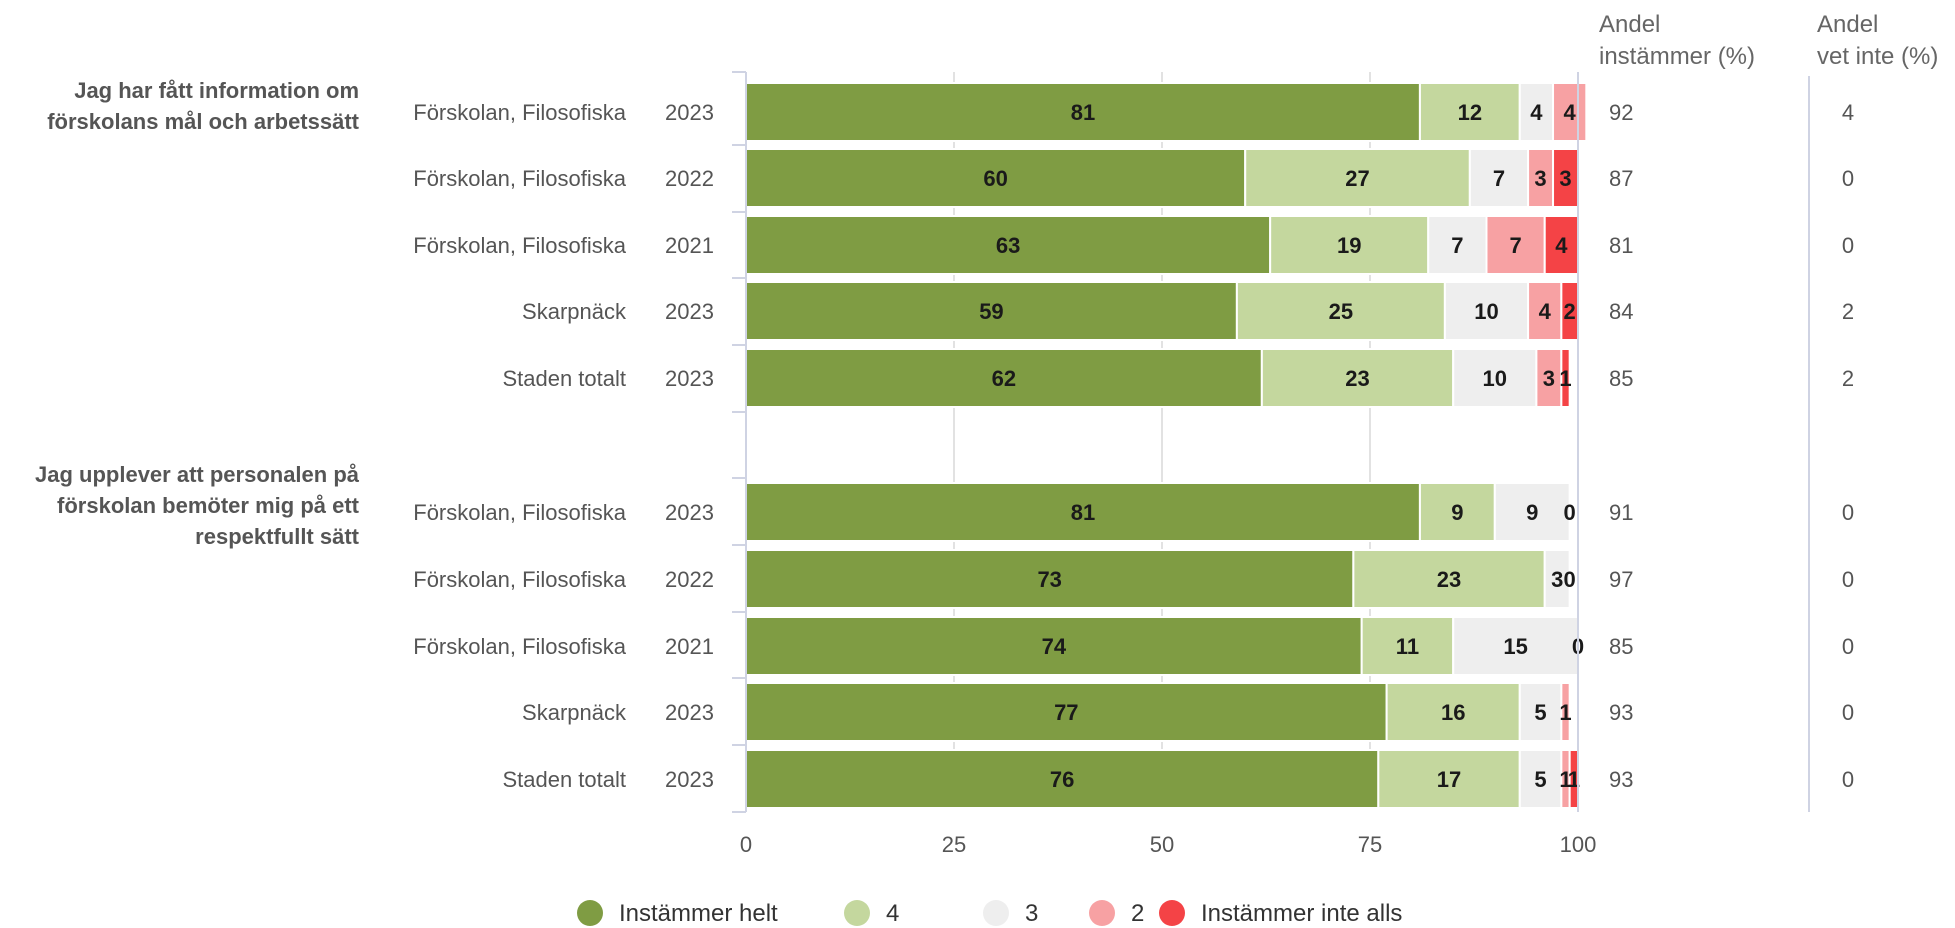 The width and height of the screenshot is (1955, 928). What do you see at coordinates (1570, 311) in the screenshot?
I see `data-label: 2` at bounding box center [1570, 311].